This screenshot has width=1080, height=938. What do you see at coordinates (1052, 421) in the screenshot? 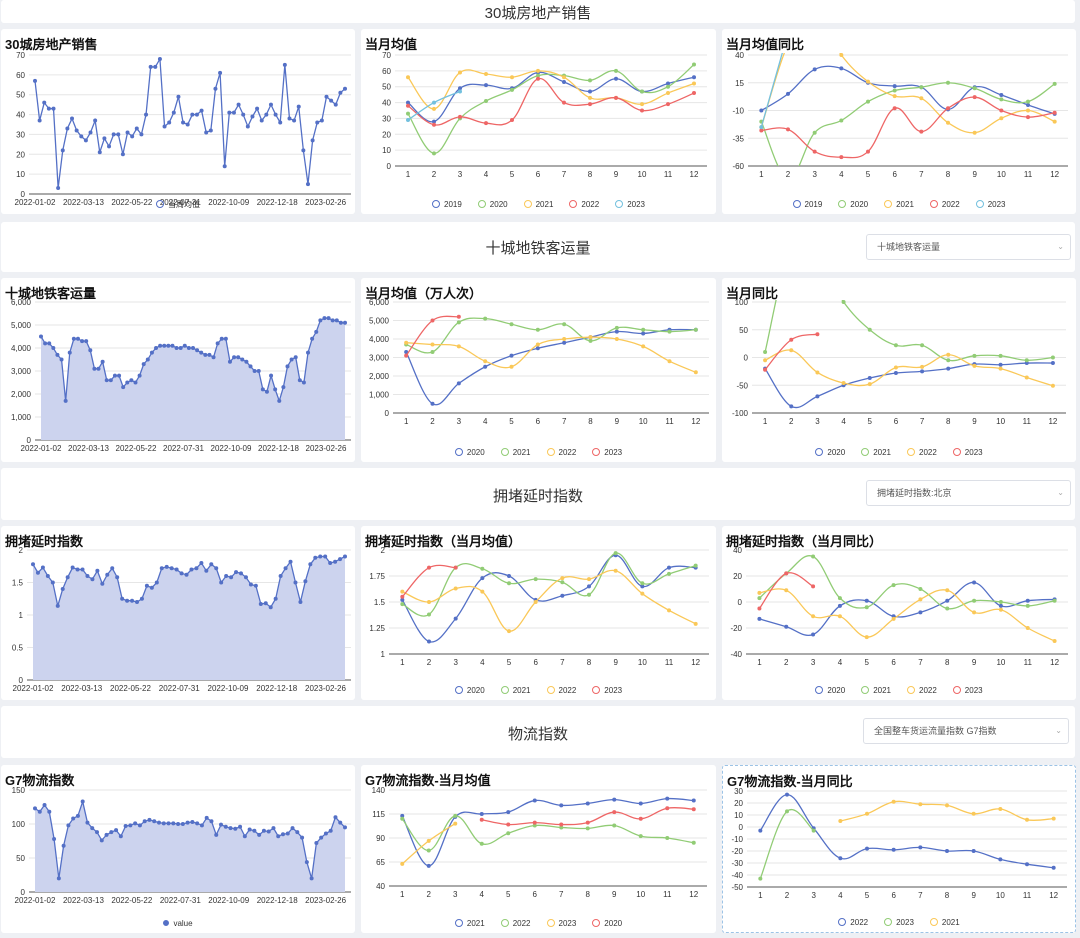
I see `x-tick-label: 12` at bounding box center [1052, 421].